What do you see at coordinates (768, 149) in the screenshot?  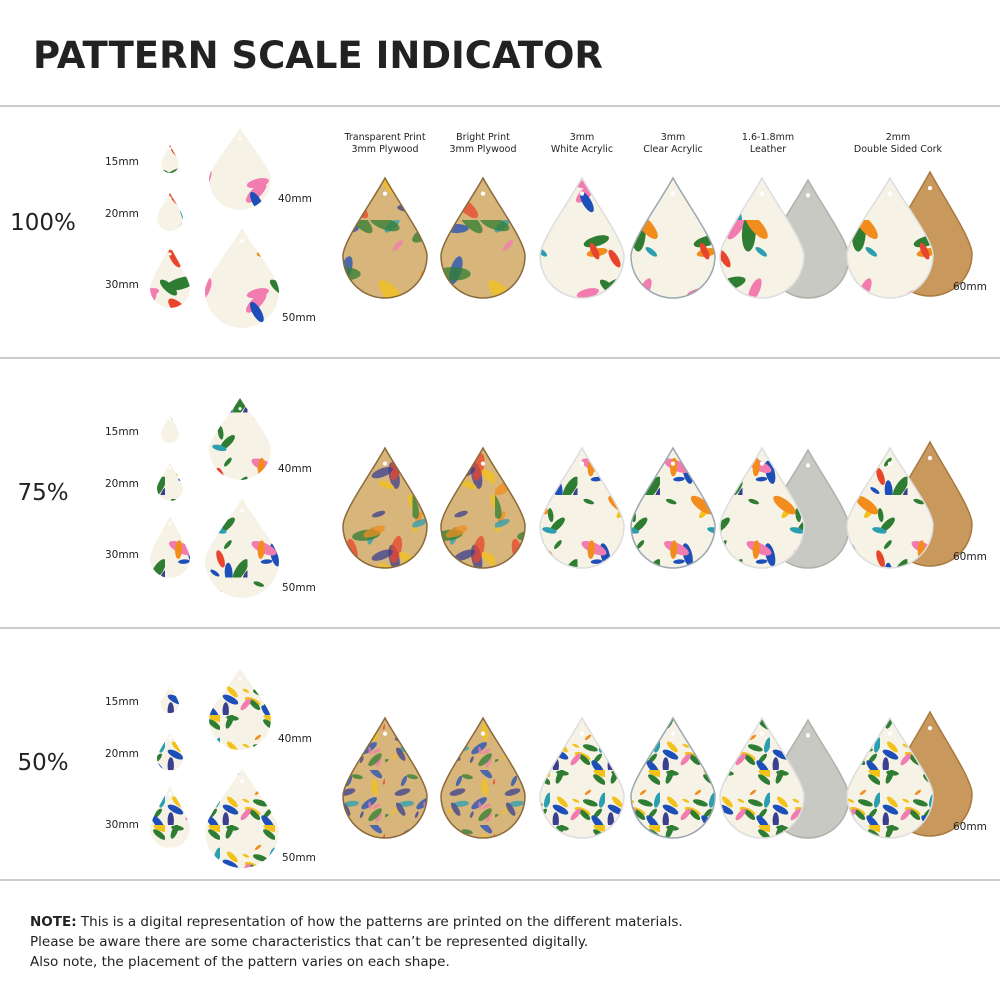 I see `material-label: Leather` at bounding box center [768, 149].